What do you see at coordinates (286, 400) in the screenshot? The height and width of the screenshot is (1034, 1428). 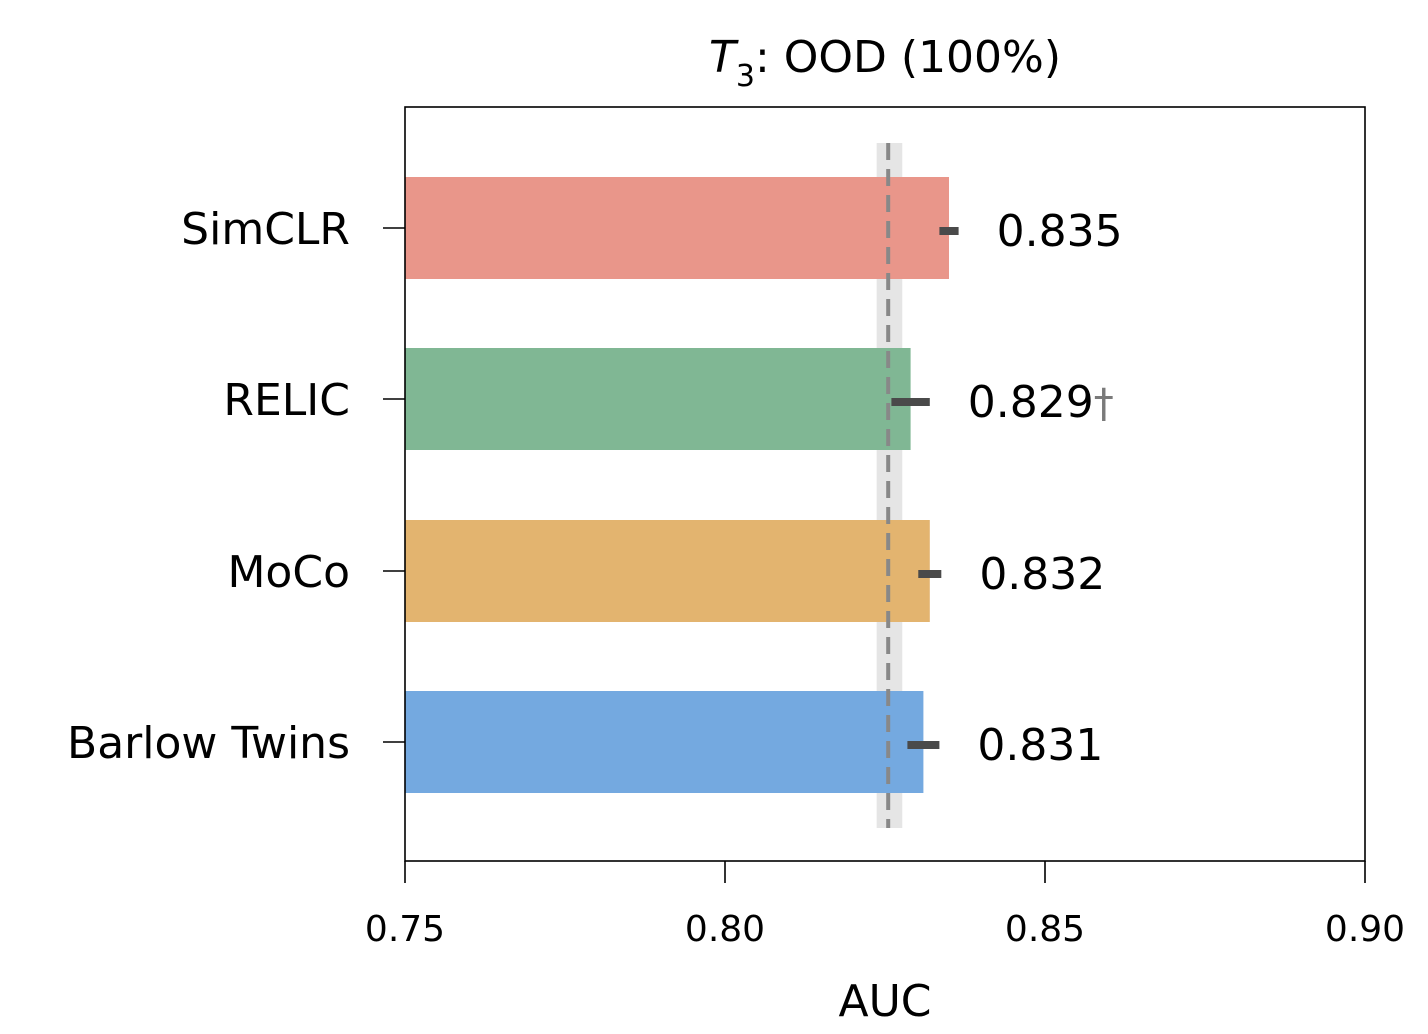 I see `category-label: RELIC` at bounding box center [286, 400].